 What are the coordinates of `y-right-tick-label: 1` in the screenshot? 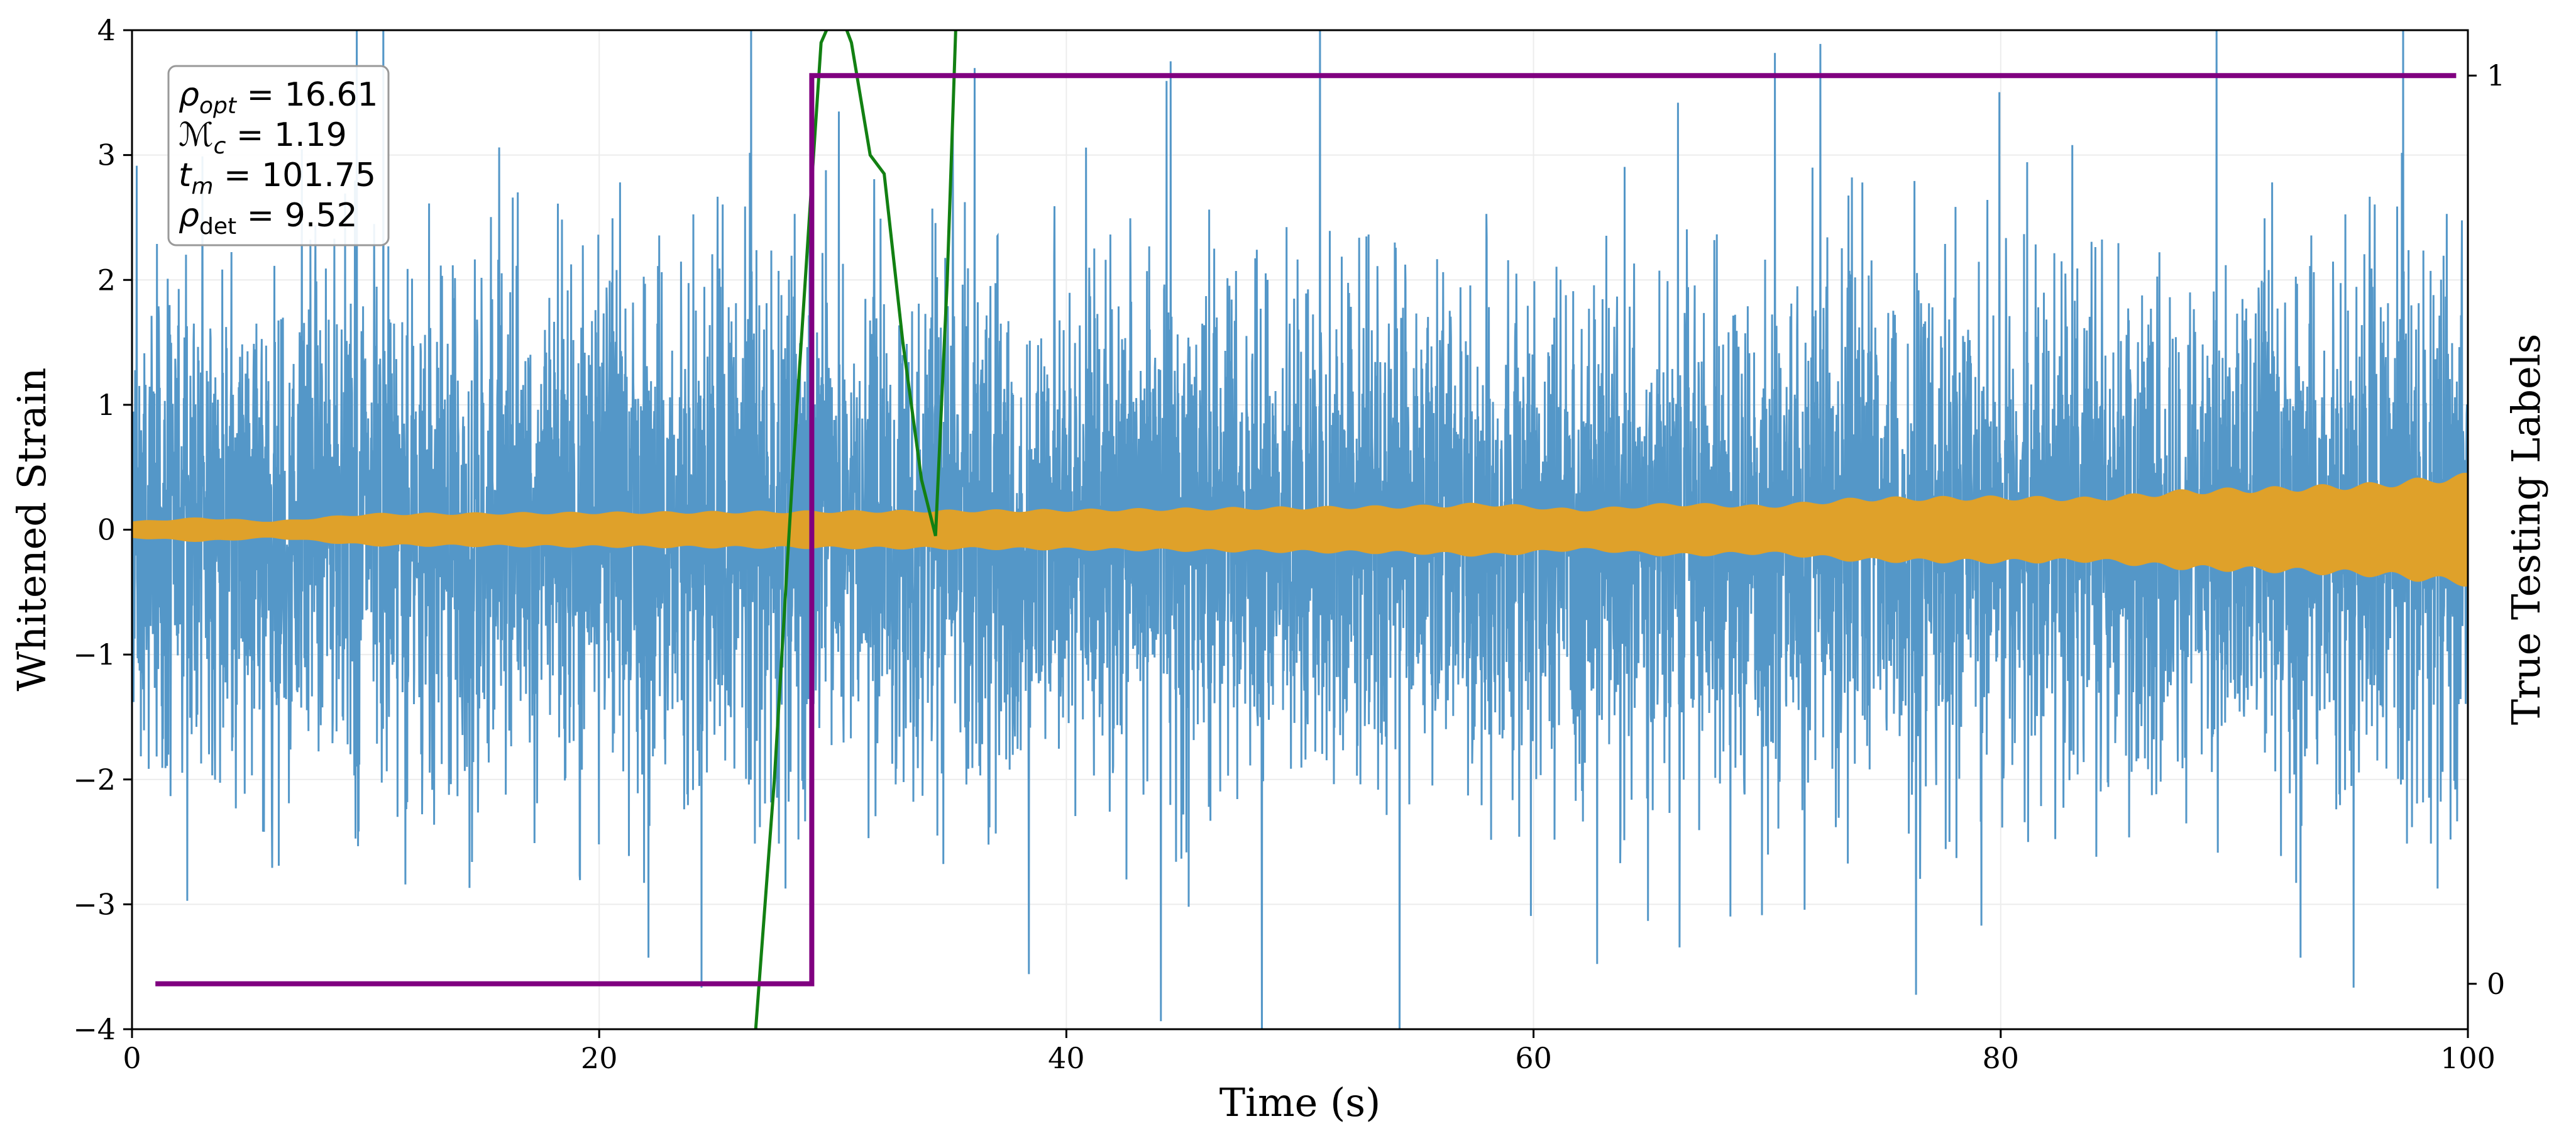 It's located at (2496, 75).